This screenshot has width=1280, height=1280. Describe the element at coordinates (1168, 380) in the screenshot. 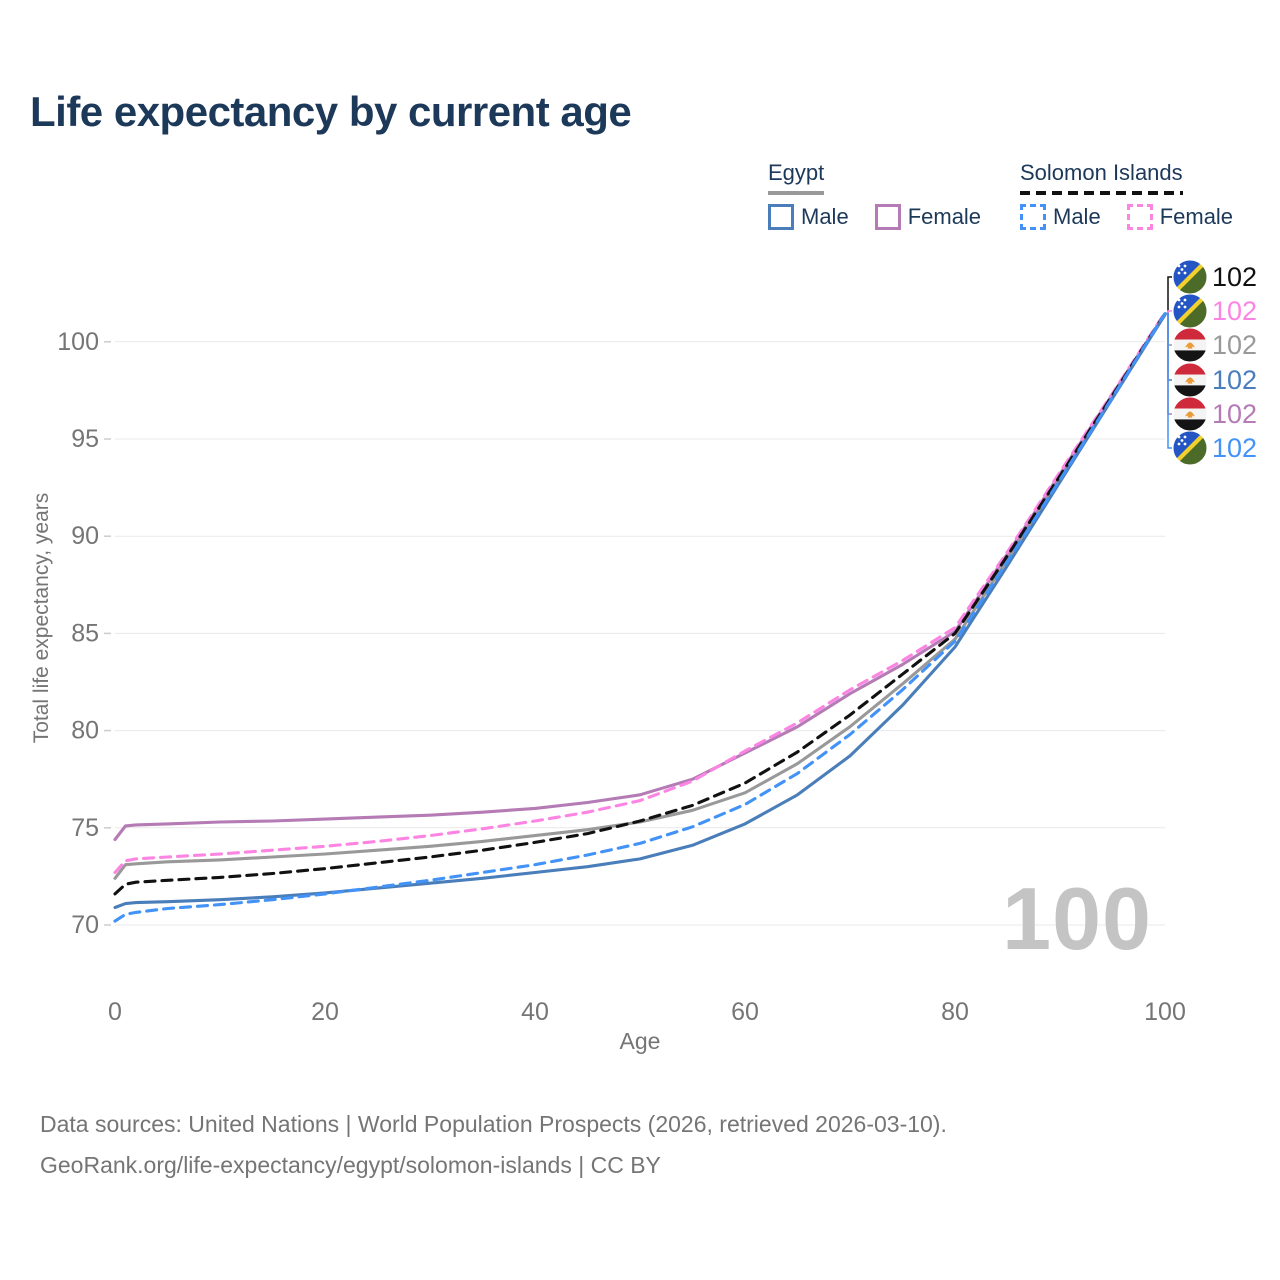

I see `end-label-connector-solomon-male` at that location.